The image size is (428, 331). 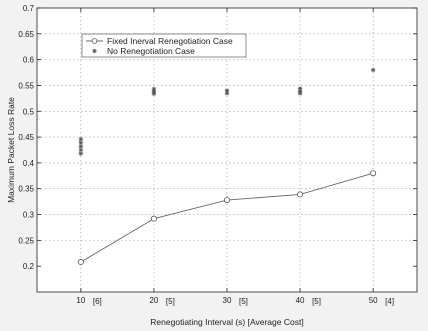 I want to click on y-tick-label: 0.45, so click(x=26, y=137).